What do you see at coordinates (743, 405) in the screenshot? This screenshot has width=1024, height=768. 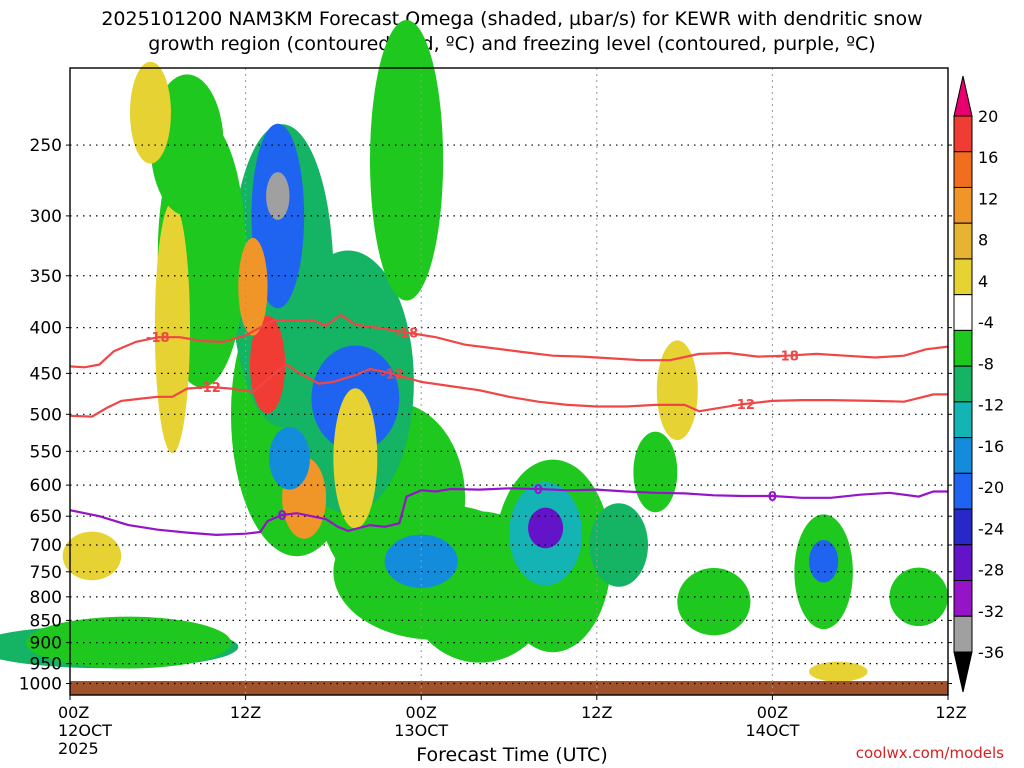 I see `contour-label-1-2: -12` at bounding box center [743, 405].